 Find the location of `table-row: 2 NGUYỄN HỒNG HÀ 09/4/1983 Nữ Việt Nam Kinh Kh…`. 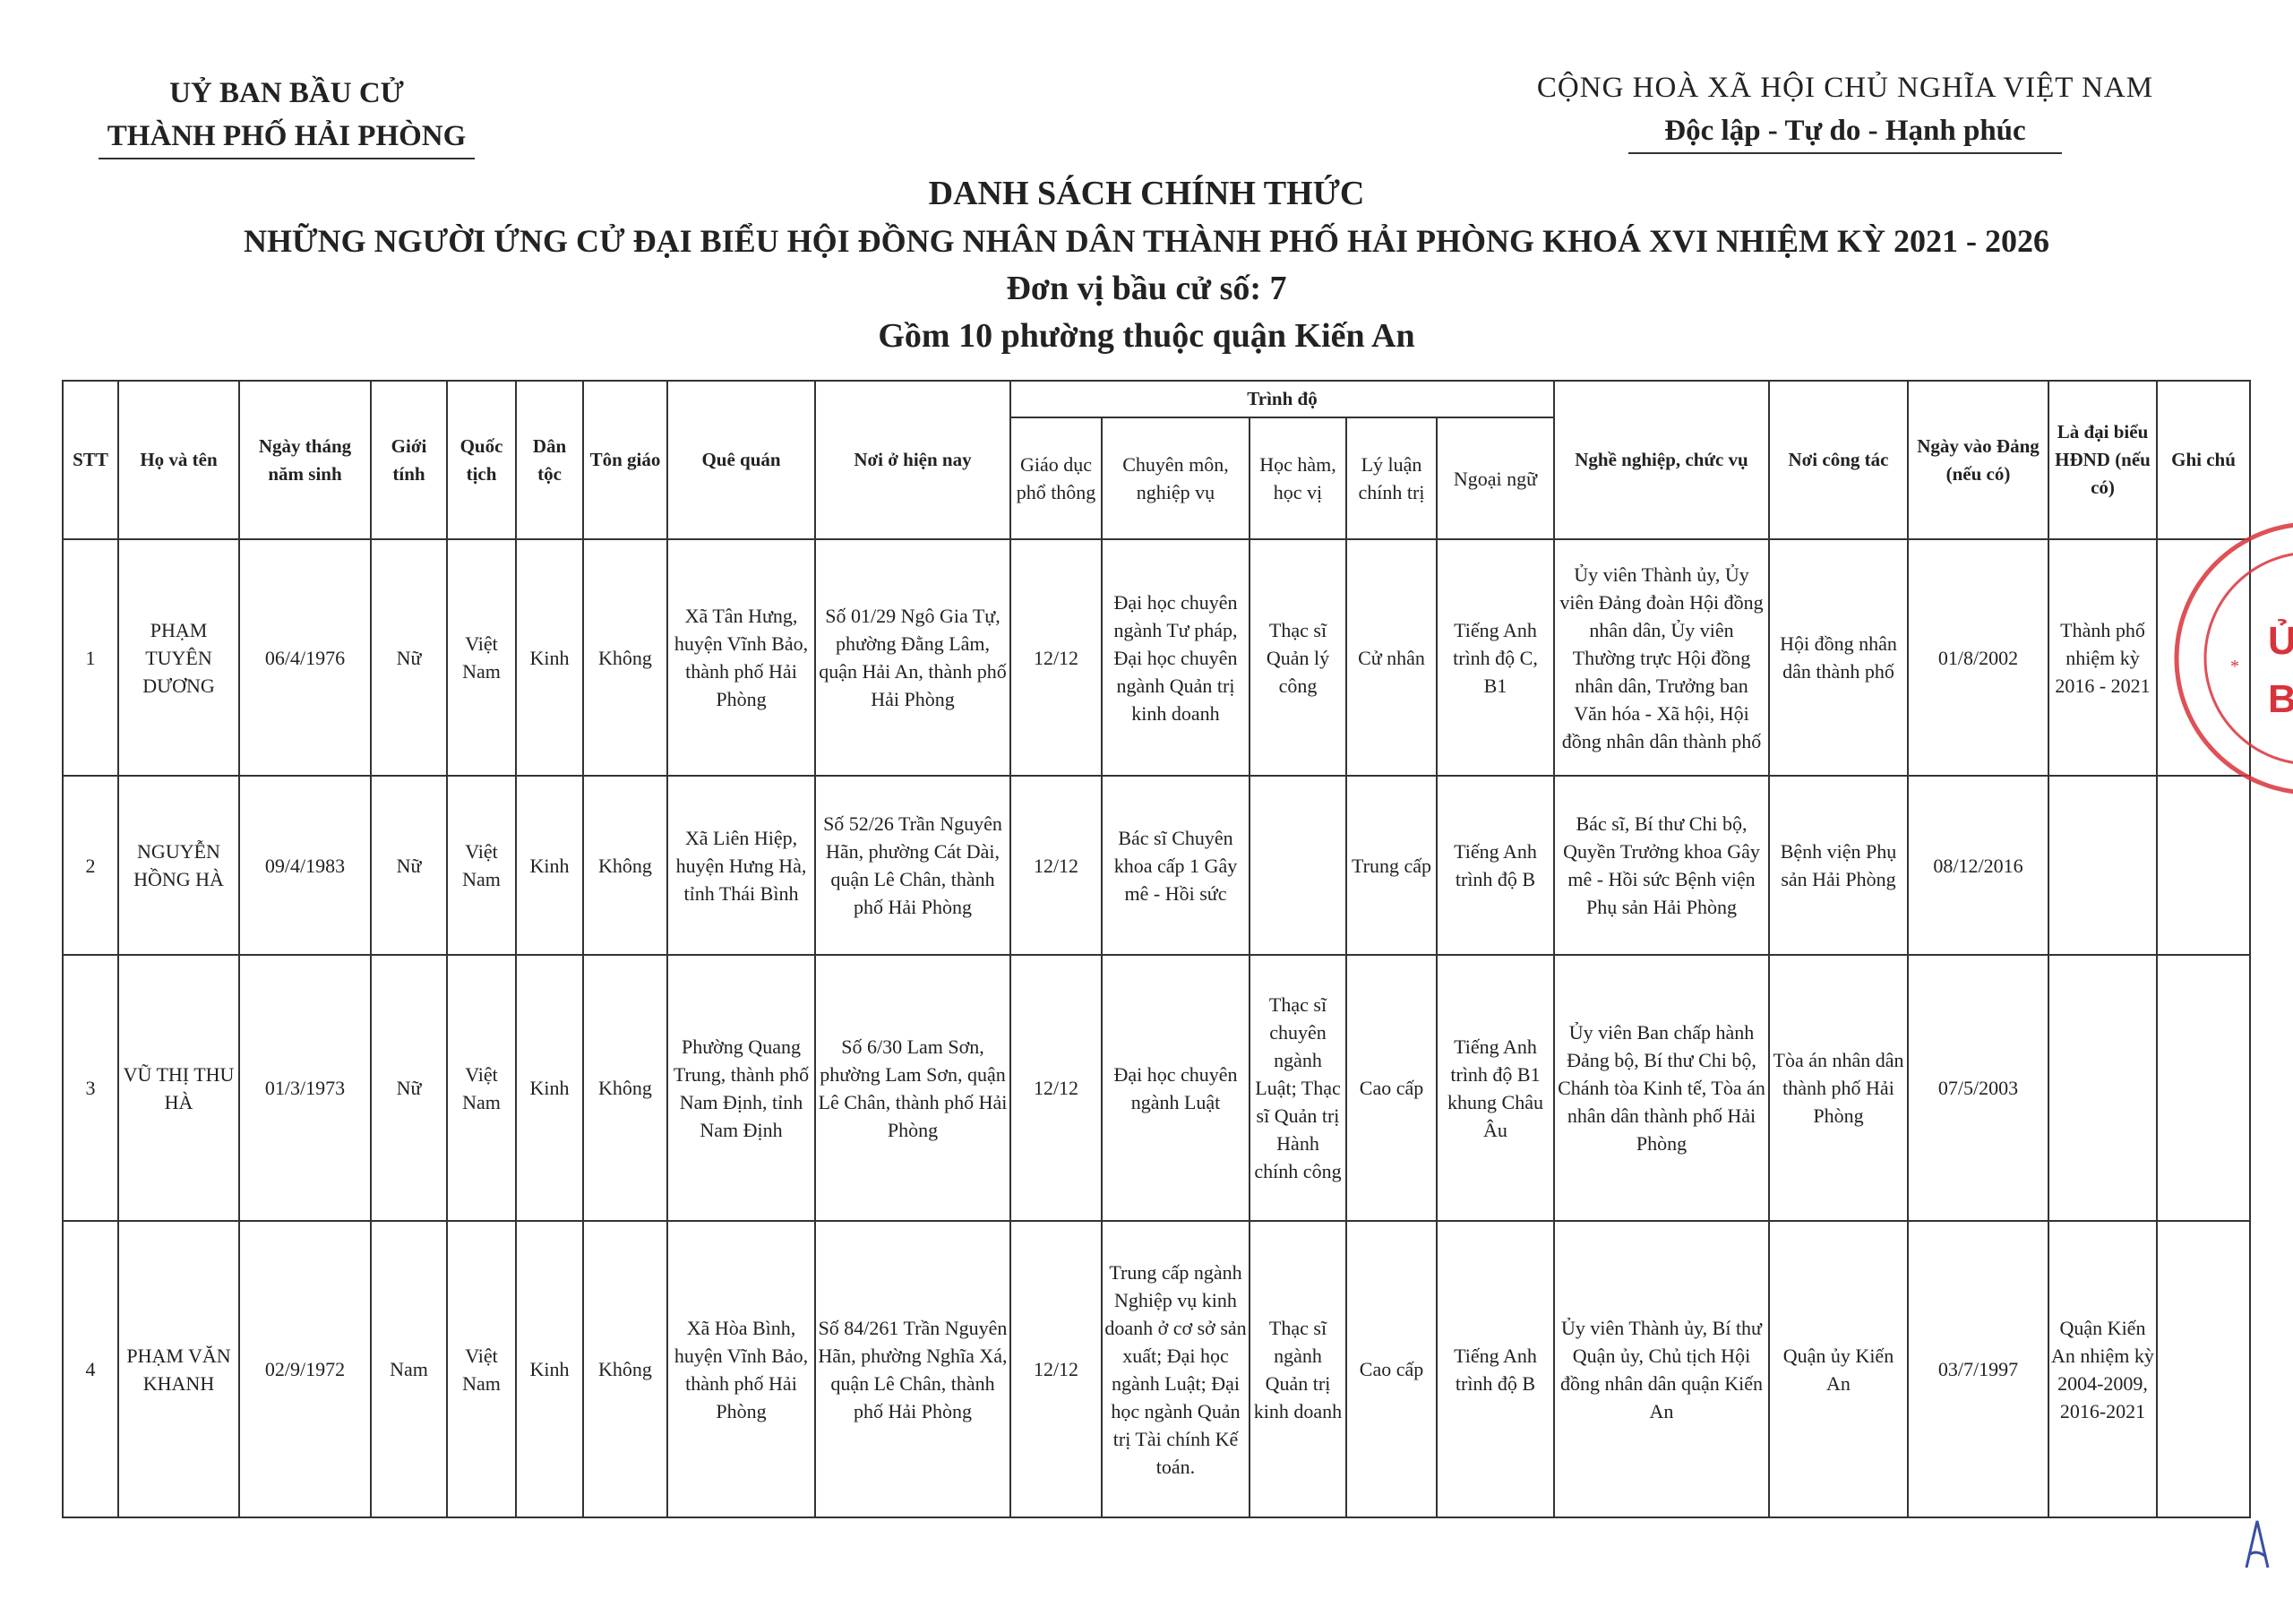

table-row: 2 NGUYỄN HỒNG HÀ 09/4/1983 Nữ Việt Nam Kinh Kh… is located at coordinates (1156, 865).